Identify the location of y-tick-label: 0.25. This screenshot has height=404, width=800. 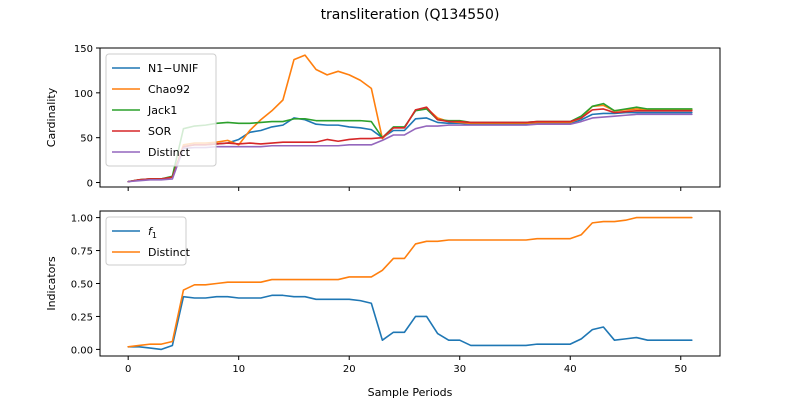
(82, 317).